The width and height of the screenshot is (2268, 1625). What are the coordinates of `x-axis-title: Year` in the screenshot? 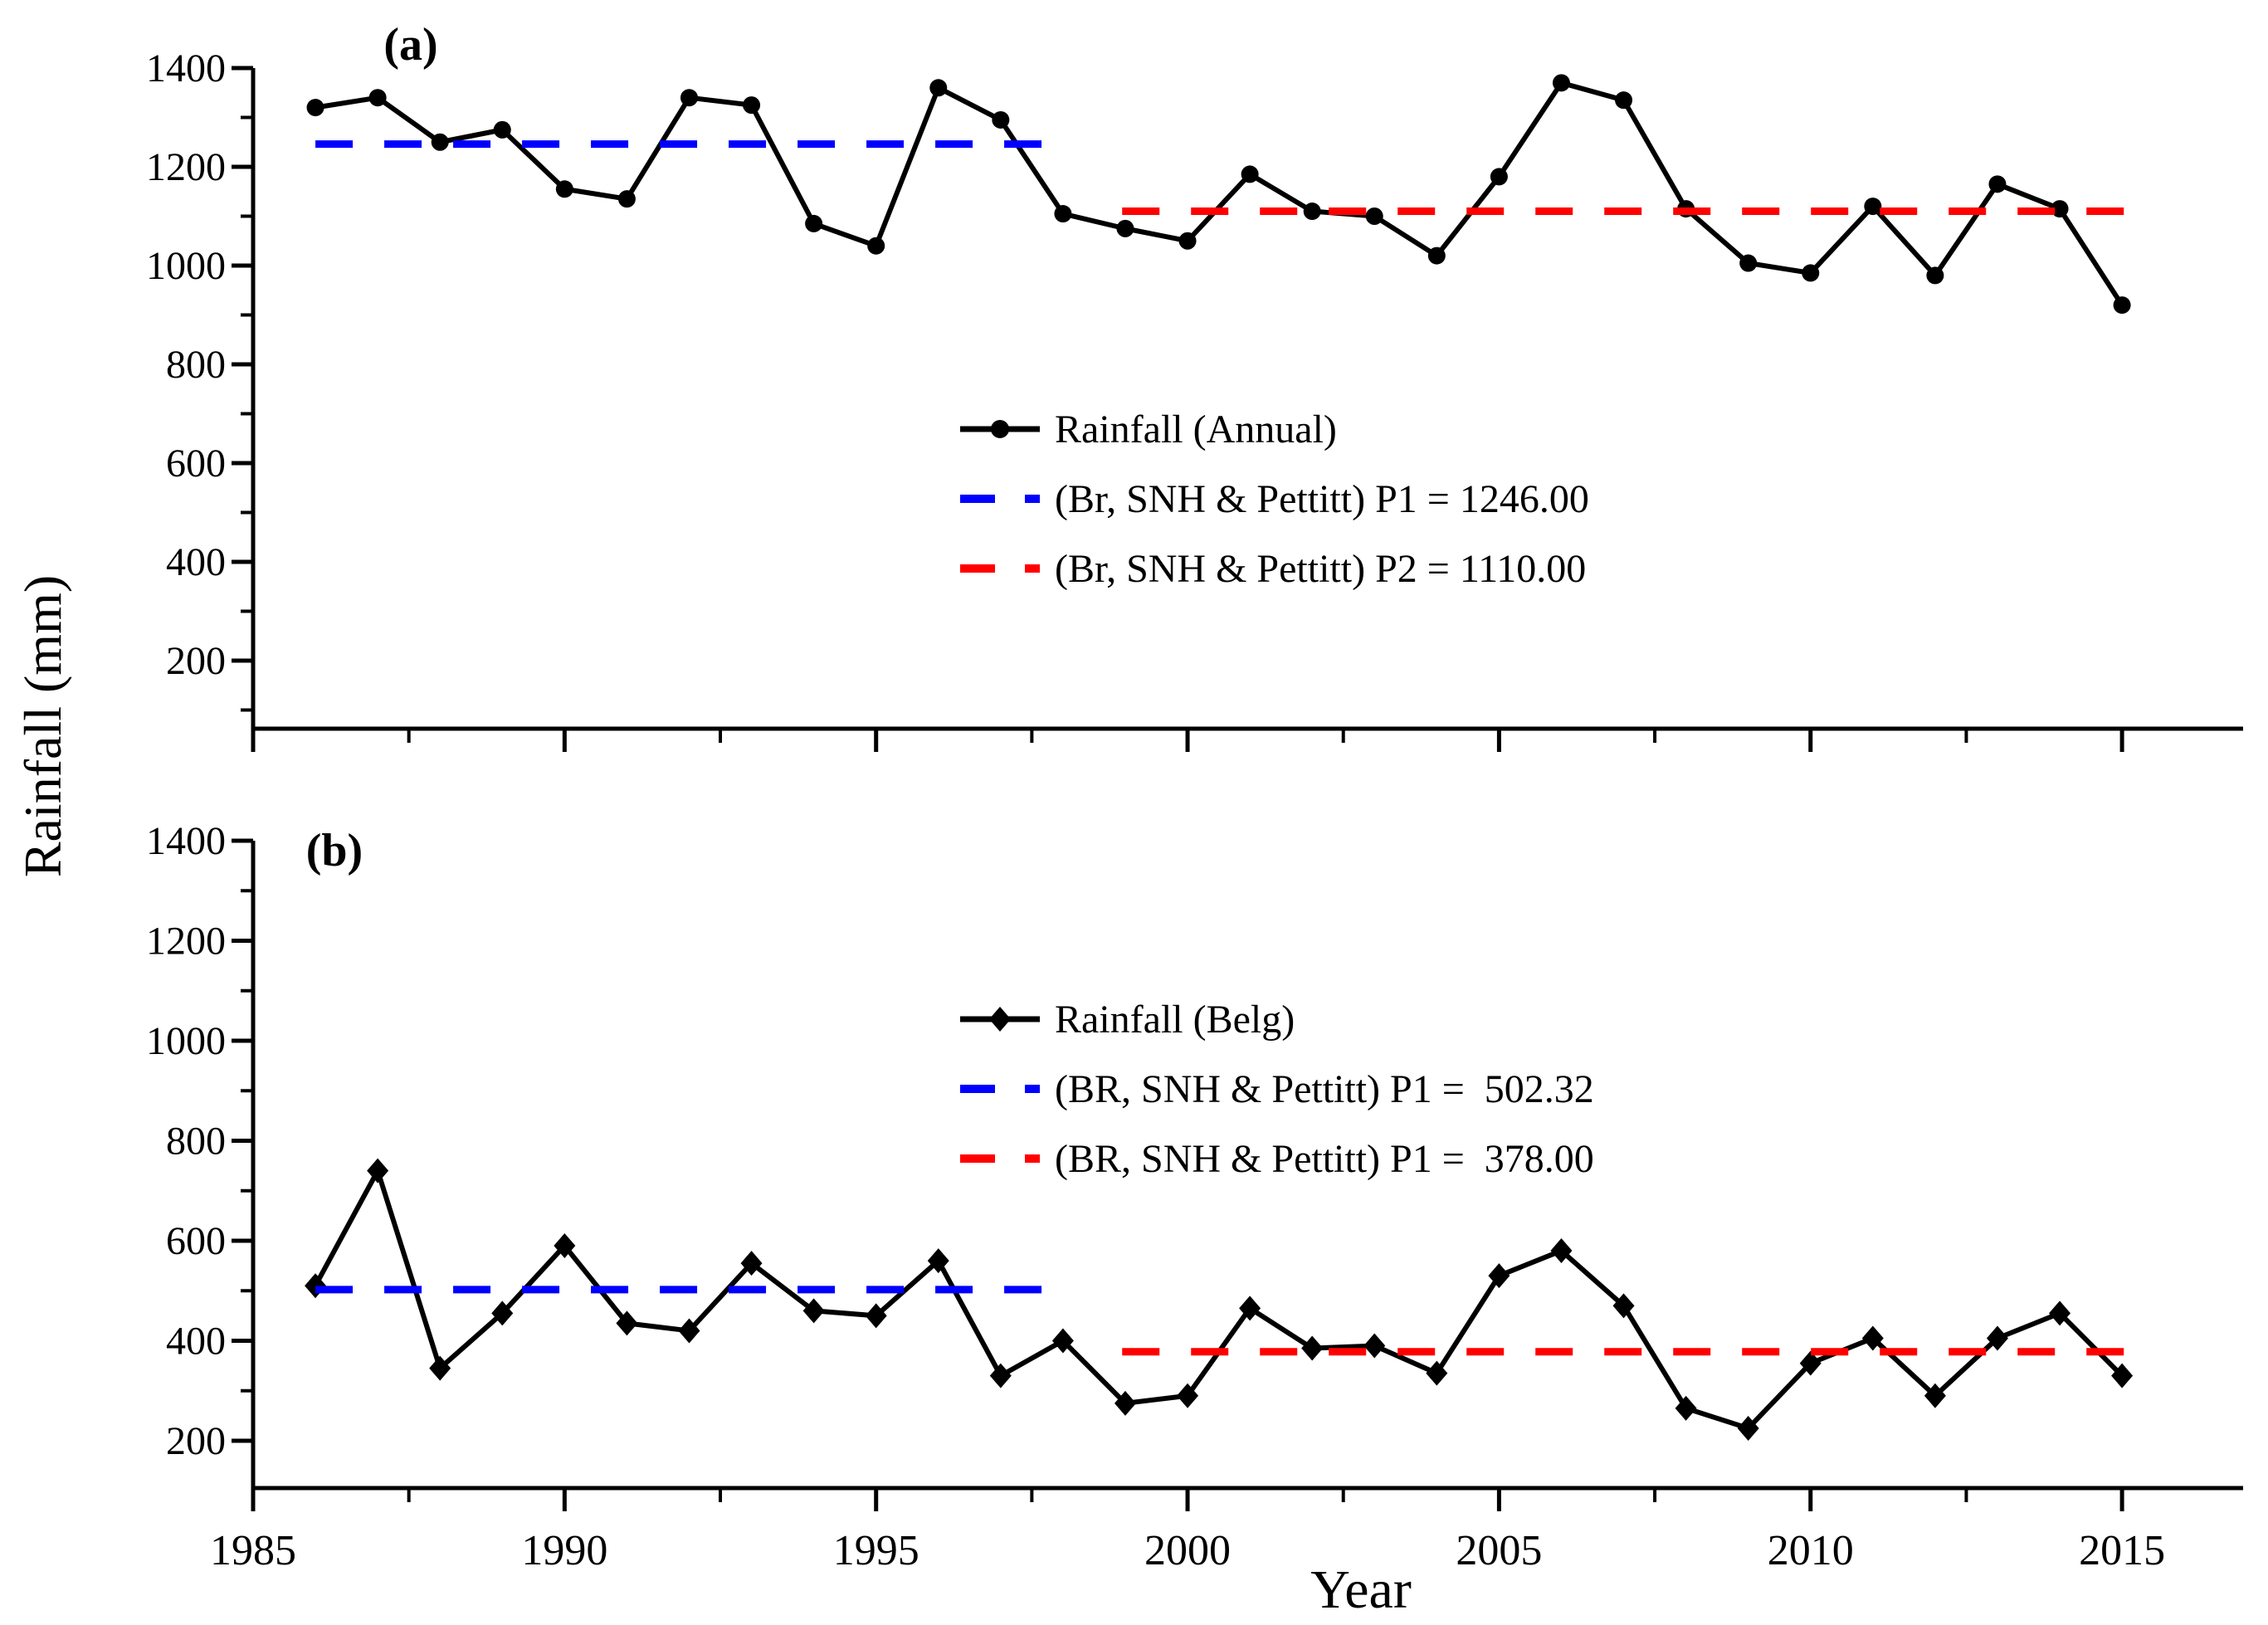 It's located at (1361, 1590).